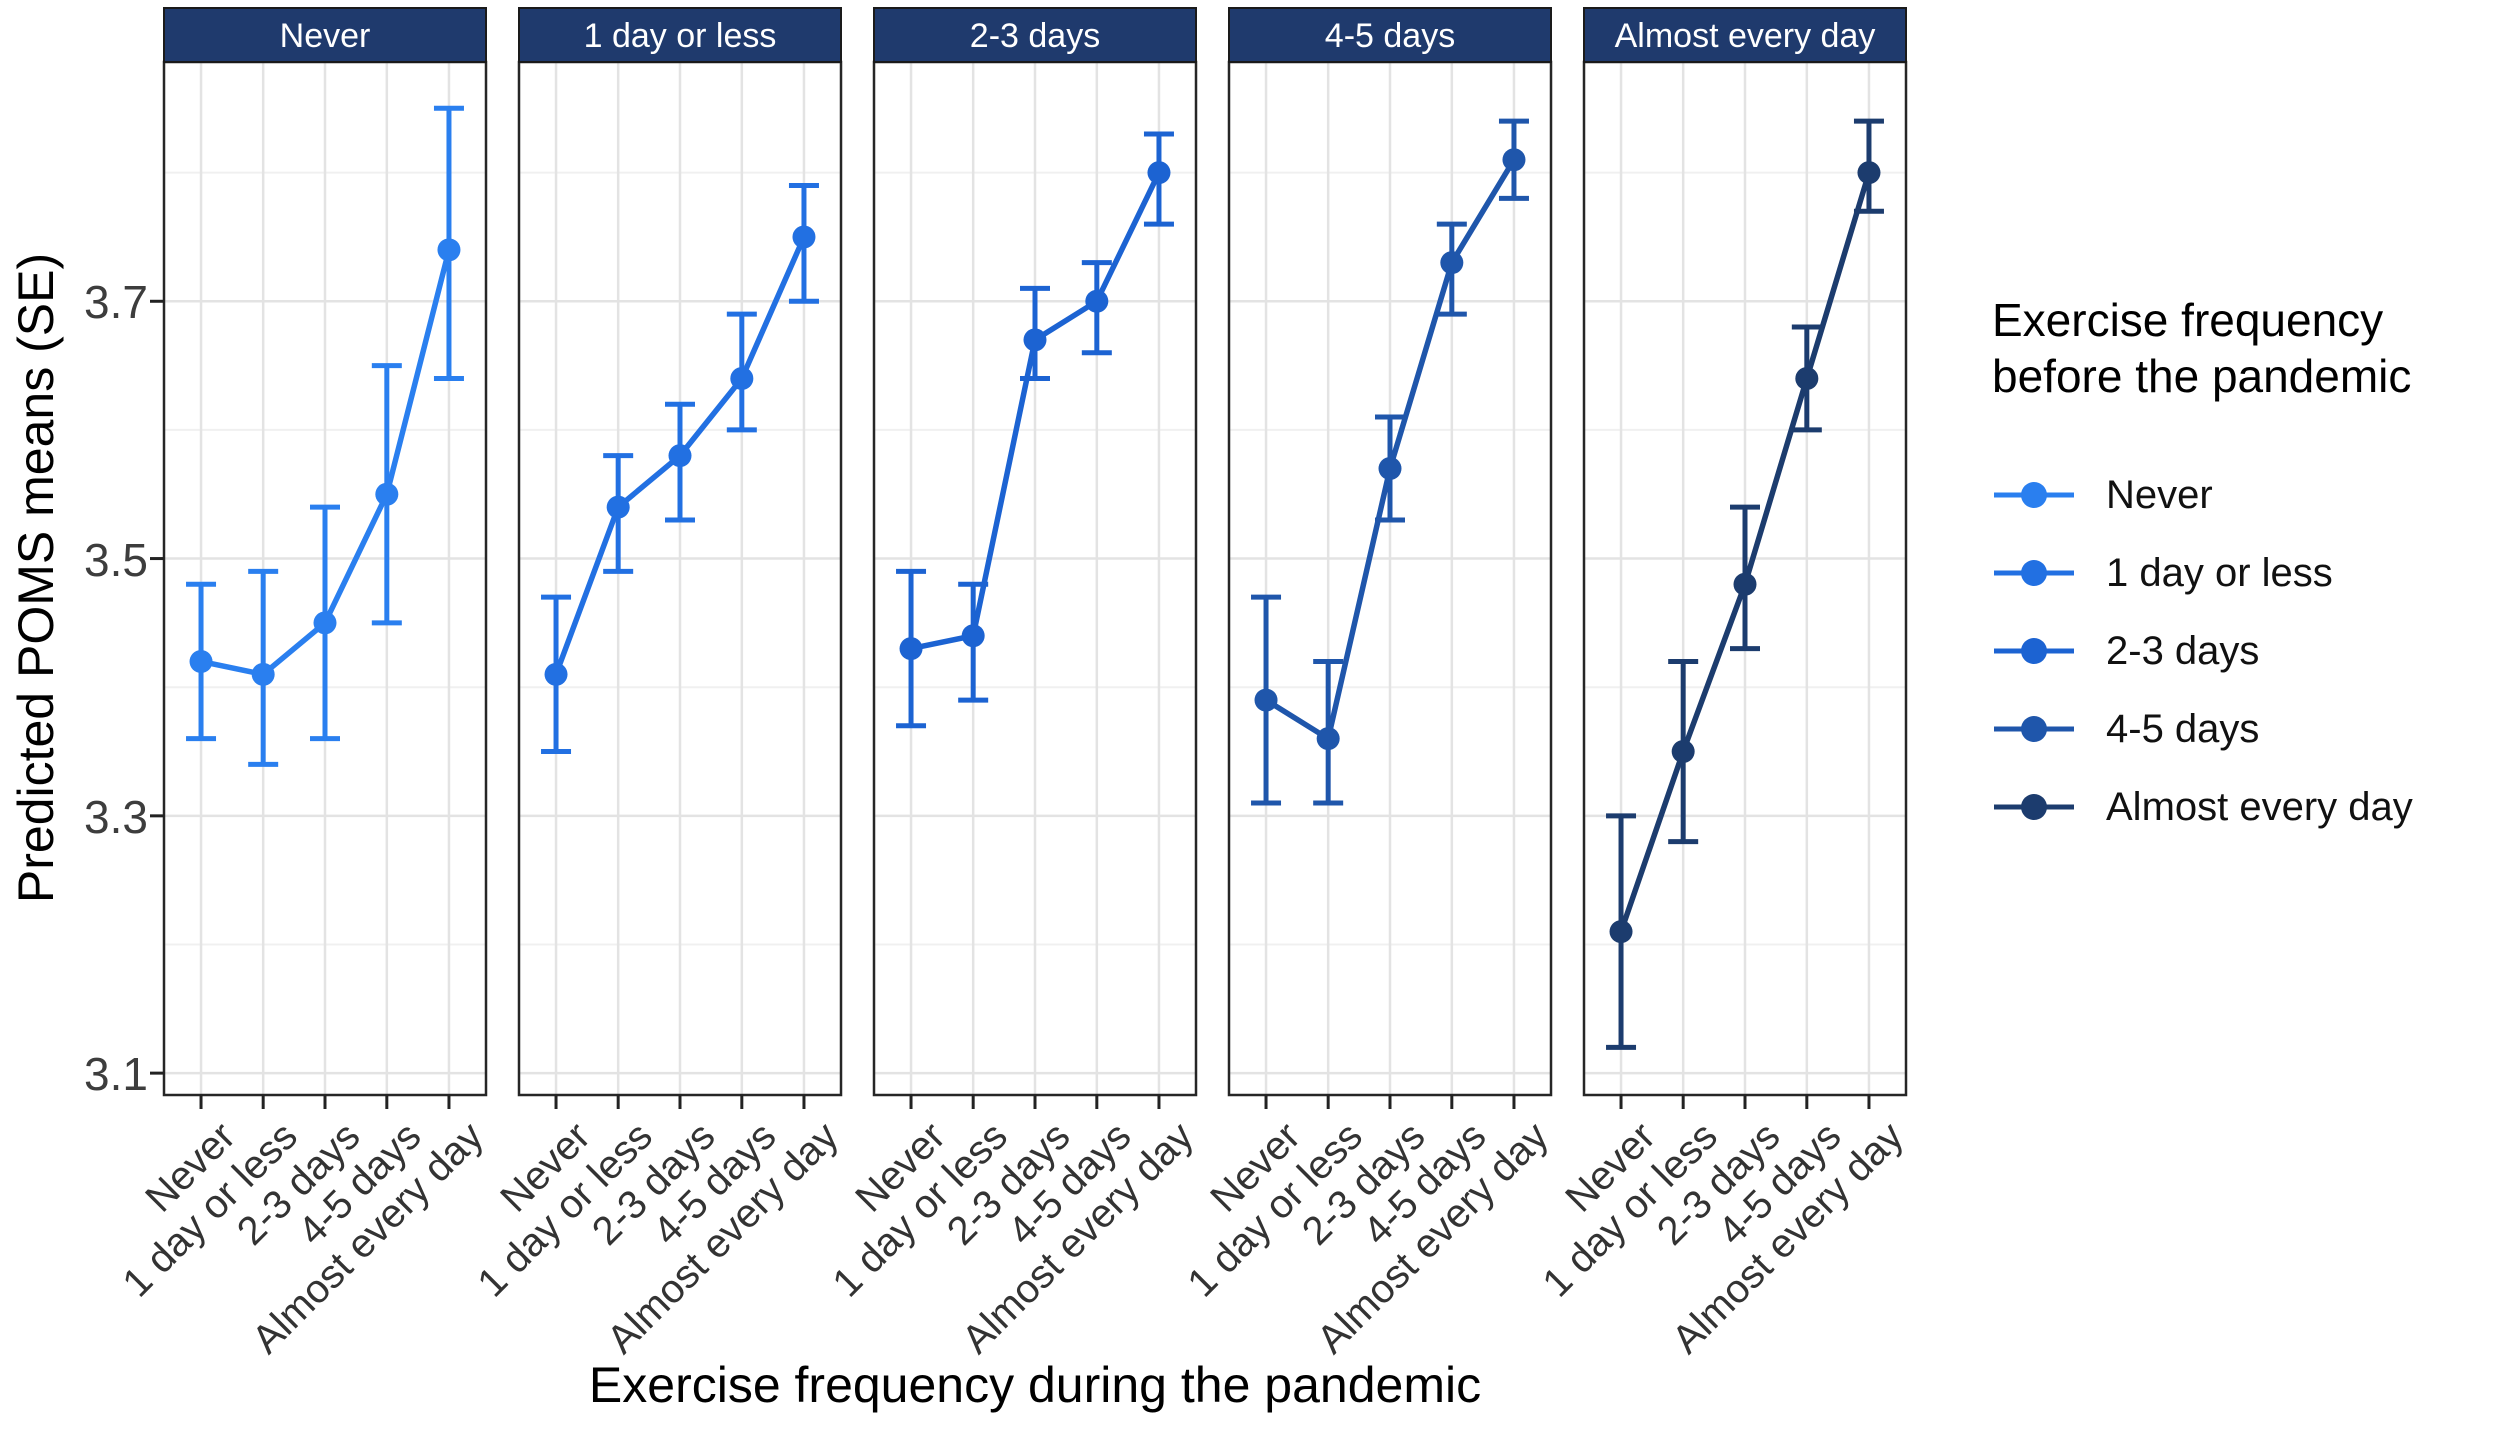 This screenshot has width=2500, height=1432. I want to click on legend-item-label: Never, so click(2159, 494).